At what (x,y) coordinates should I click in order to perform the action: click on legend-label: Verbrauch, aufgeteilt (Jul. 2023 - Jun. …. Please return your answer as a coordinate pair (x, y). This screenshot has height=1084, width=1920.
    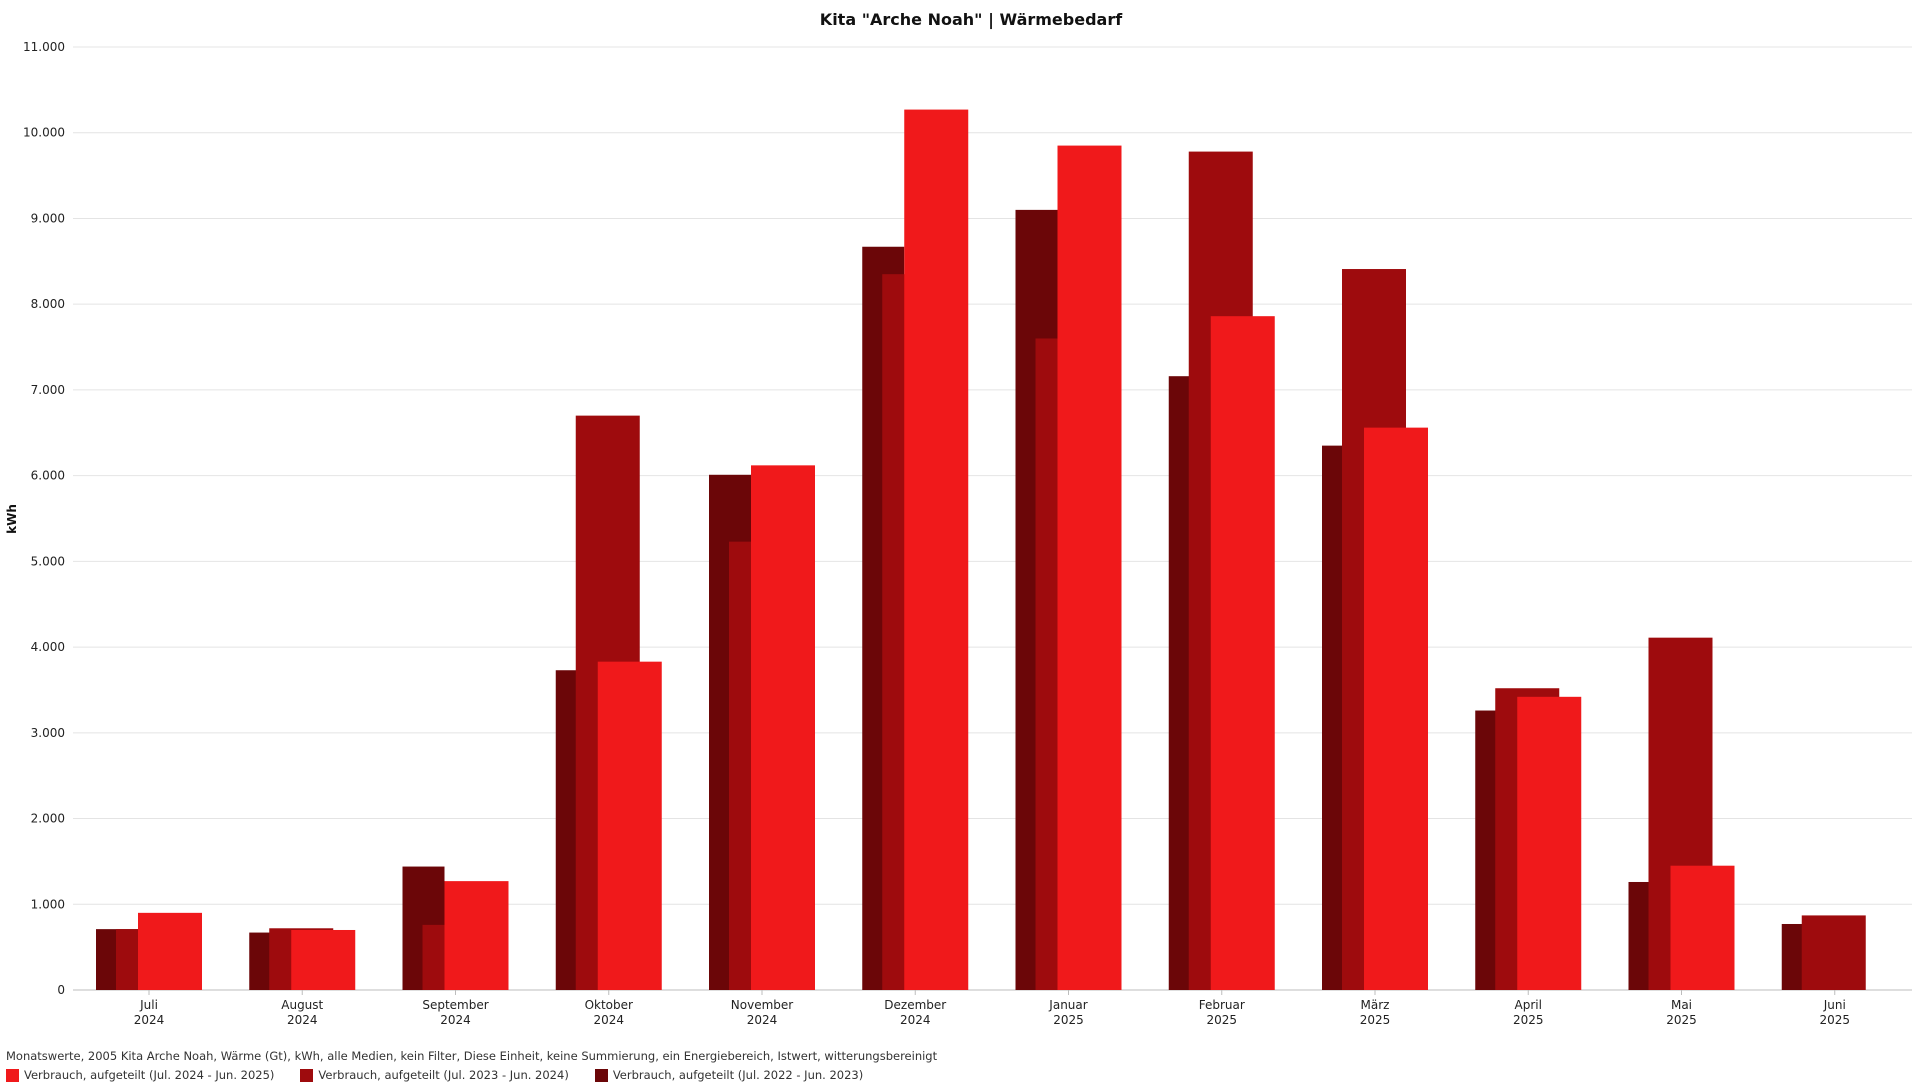
    Looking at the image, I should click on (443, 1075).